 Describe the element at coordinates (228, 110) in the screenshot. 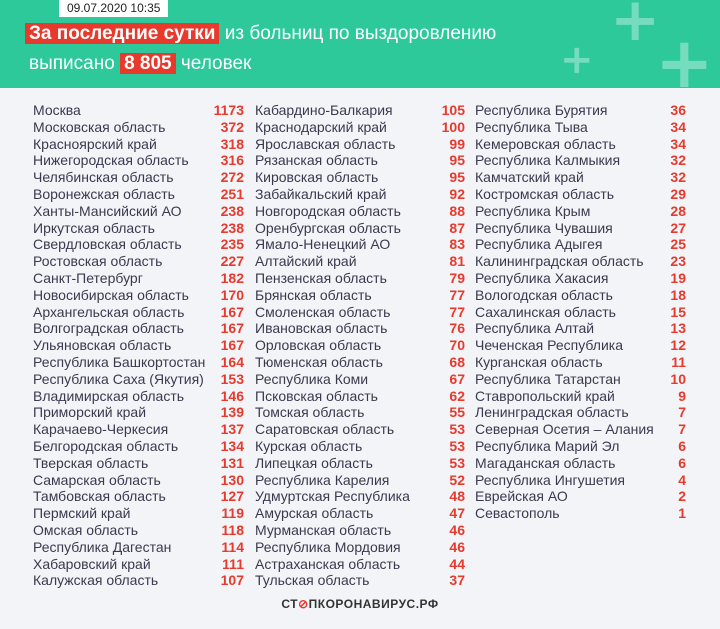

I see `region-value: 1173` at that location.